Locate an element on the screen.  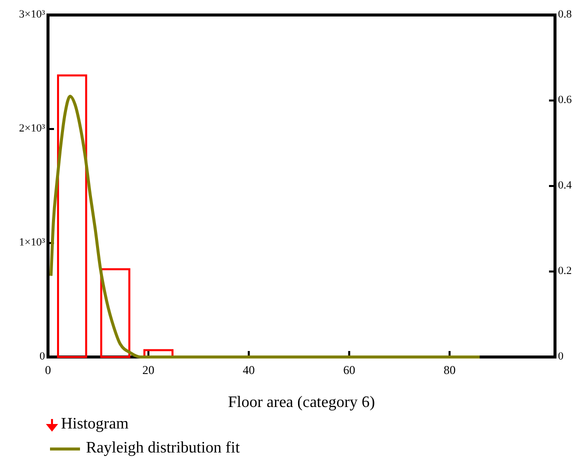
y-tick-label: 2×10³ is located at coordinates (32, 128).